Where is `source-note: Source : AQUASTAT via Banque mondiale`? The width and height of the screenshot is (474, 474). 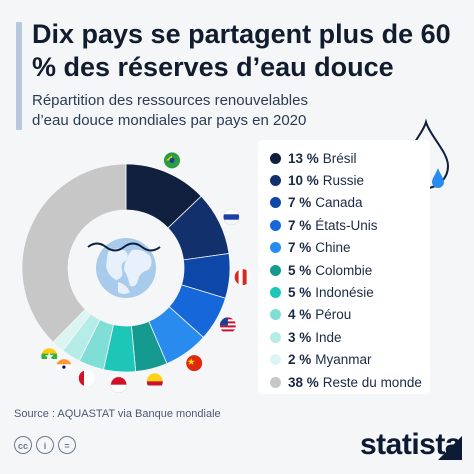 source-note: Source : AQUASTAT via Banque mondiale is located at coordinates (117, 414).